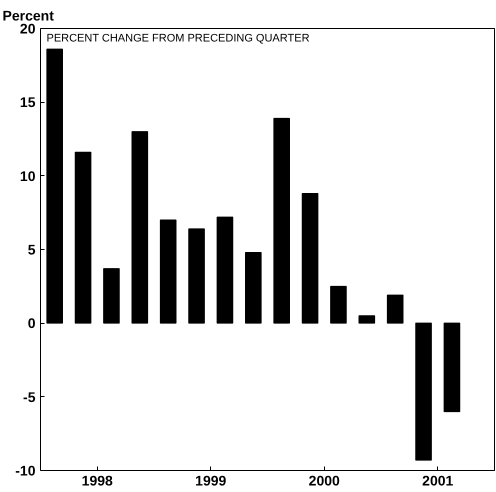 The image size is (496, 492). Describe the element at coordinates (29, 396) in the screenshot. I see `y-tick-label: -5` at that location.